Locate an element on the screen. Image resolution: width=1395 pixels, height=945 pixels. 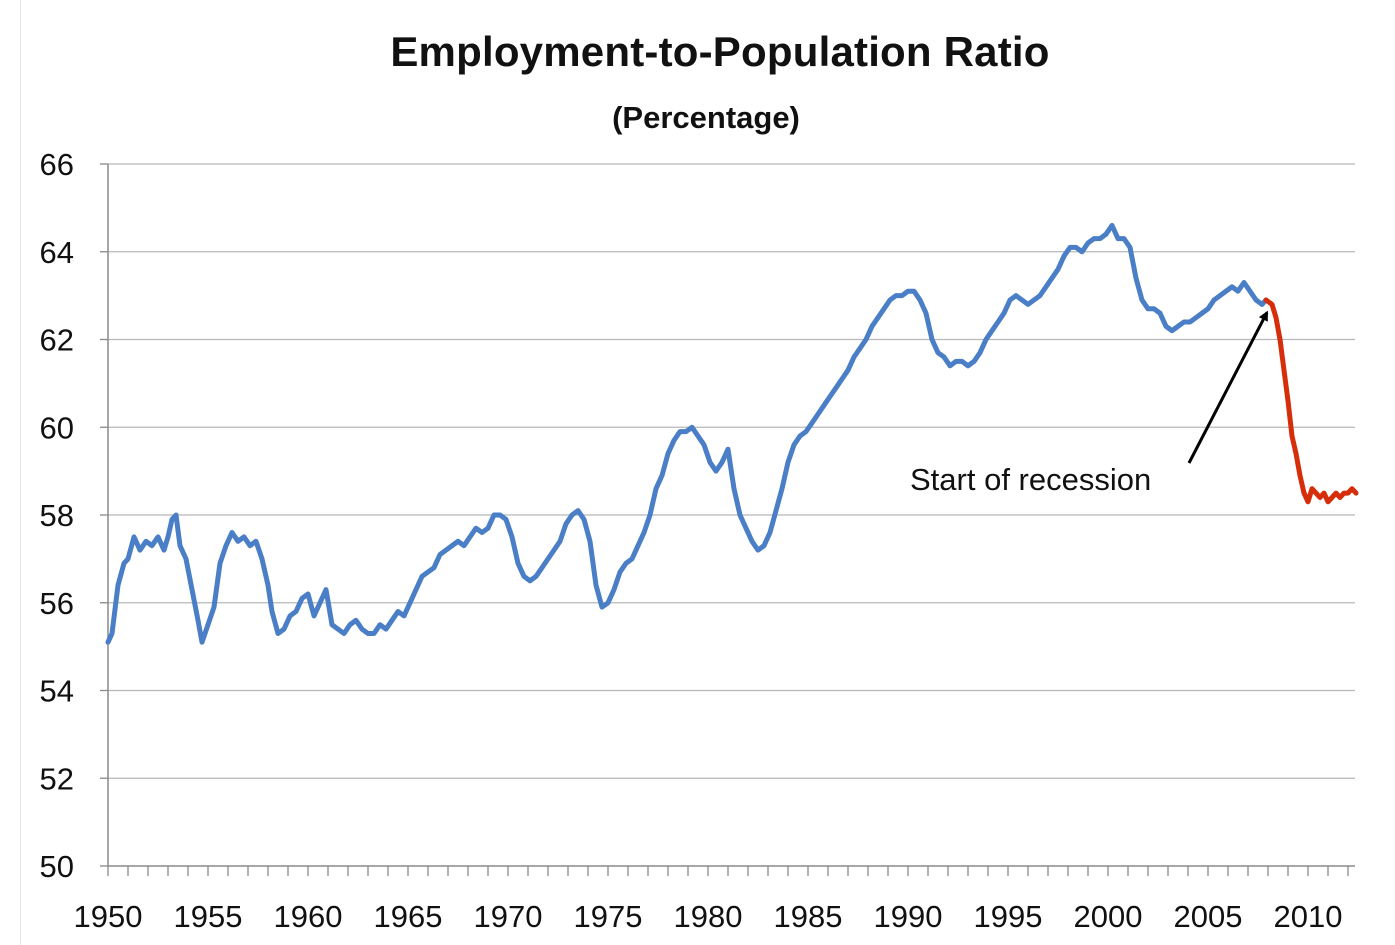
x-tick-label-2000: 2000 is located at coordinates (1108, 916).